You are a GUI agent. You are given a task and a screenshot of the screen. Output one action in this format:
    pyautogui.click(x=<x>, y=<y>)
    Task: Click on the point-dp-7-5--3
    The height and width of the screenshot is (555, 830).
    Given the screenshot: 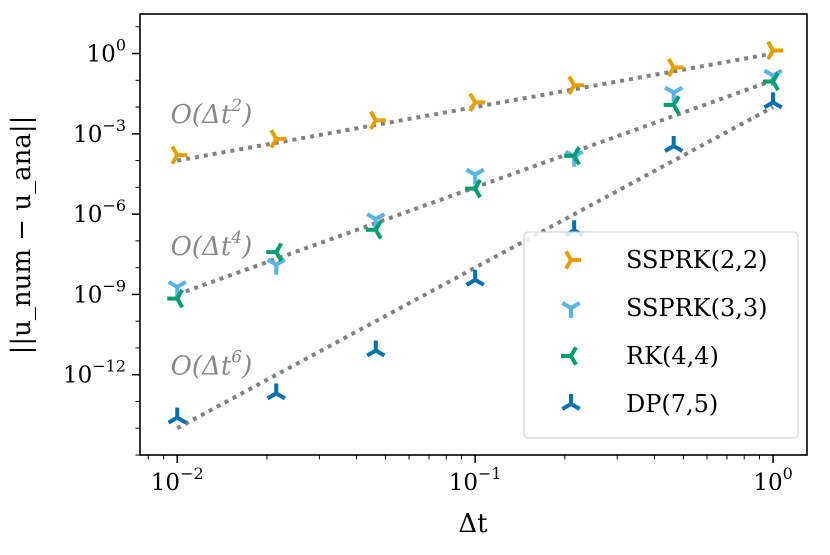 What is the action you would take?
    pyautogui.click(x=475, y=278)
    